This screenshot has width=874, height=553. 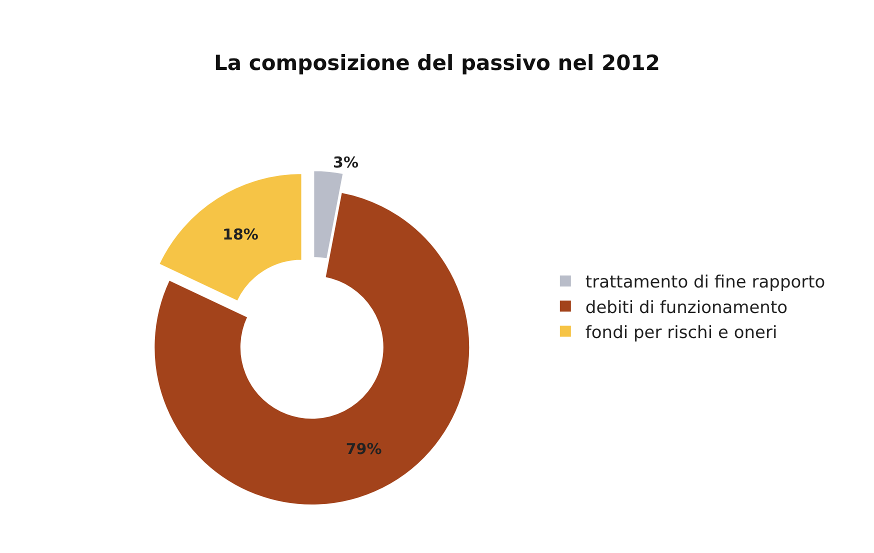 I want to click on legend-label: fondi per rischi e oneri, so click(x=681, y=332).